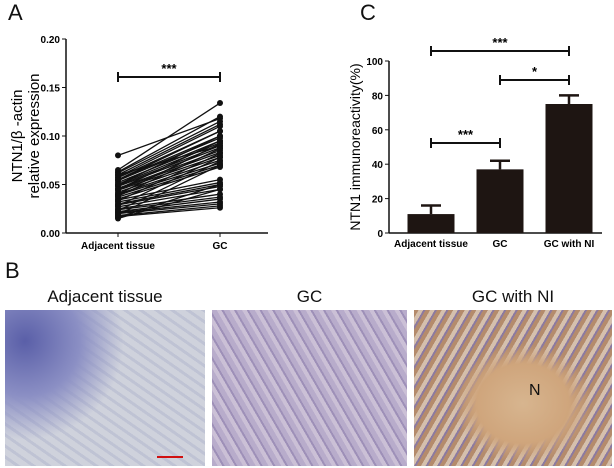 The image size is (614, 468). I want to click on y-tick-label: 40, so click(378, 165).